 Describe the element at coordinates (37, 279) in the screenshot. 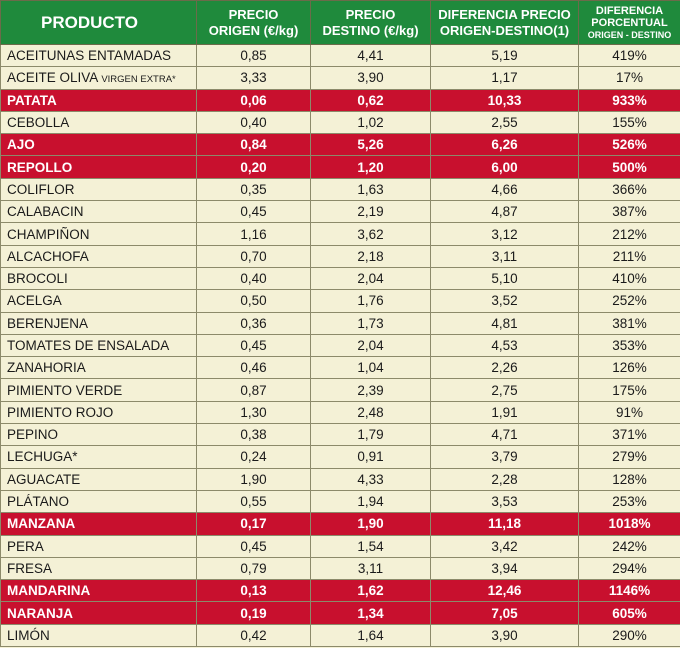

I see `producto-name: BROCOLI` at that location.